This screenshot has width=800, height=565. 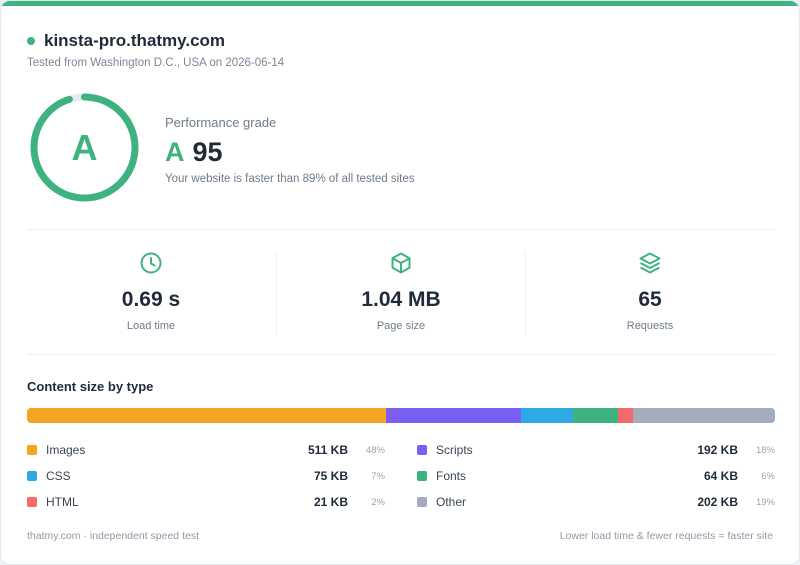 I want to click on other-swatch, so click(x=422, y=502).